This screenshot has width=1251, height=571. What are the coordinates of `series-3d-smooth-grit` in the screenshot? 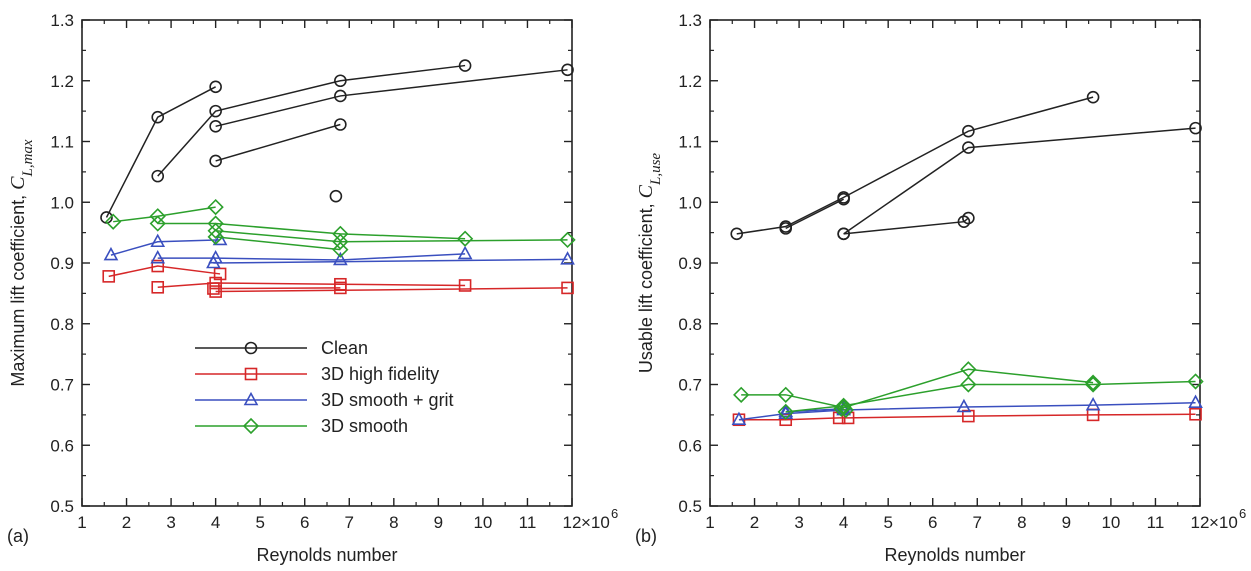 It's located at (339, 250).